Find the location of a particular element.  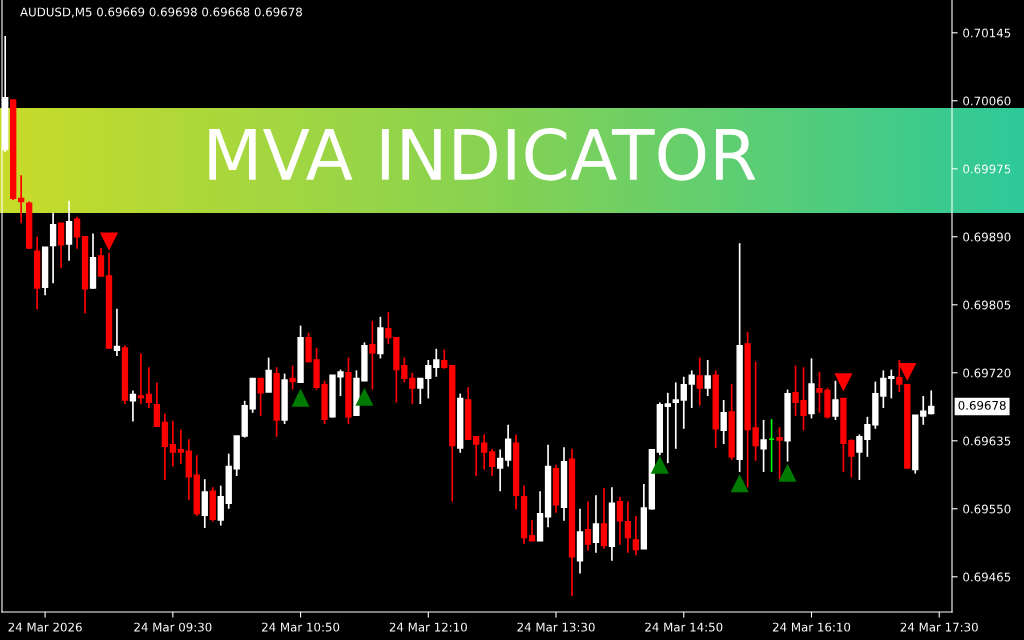

y-tick-label: 0.70060 is located at coordinates (987, 101).